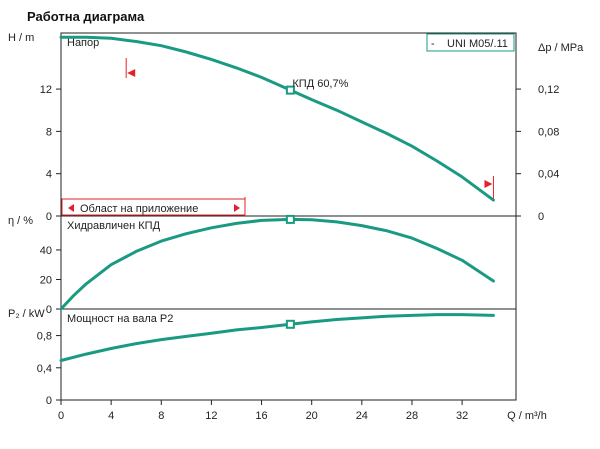 This screenshot has height=449, width=600. I want to click on y-tick-label: 20, so click(46, 280).